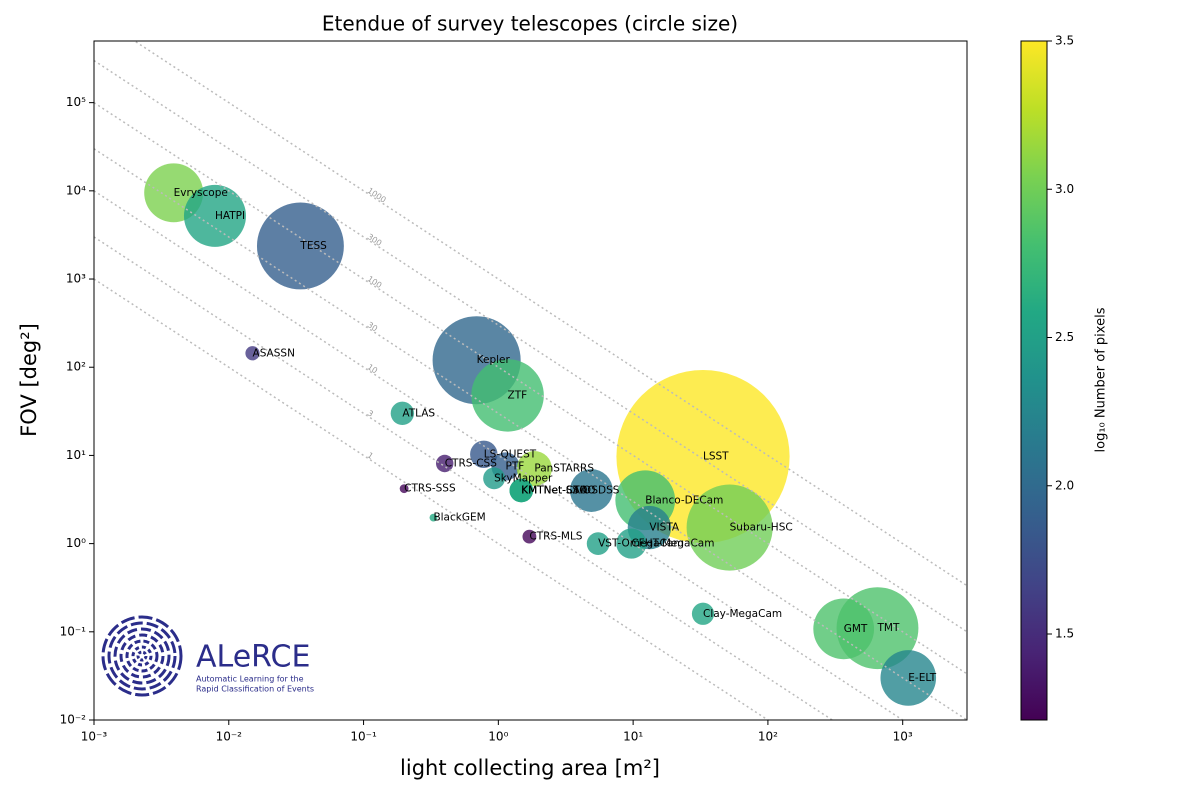  I want to click on logo-tagline: Rapid Classification of Events, so click(255, 689).